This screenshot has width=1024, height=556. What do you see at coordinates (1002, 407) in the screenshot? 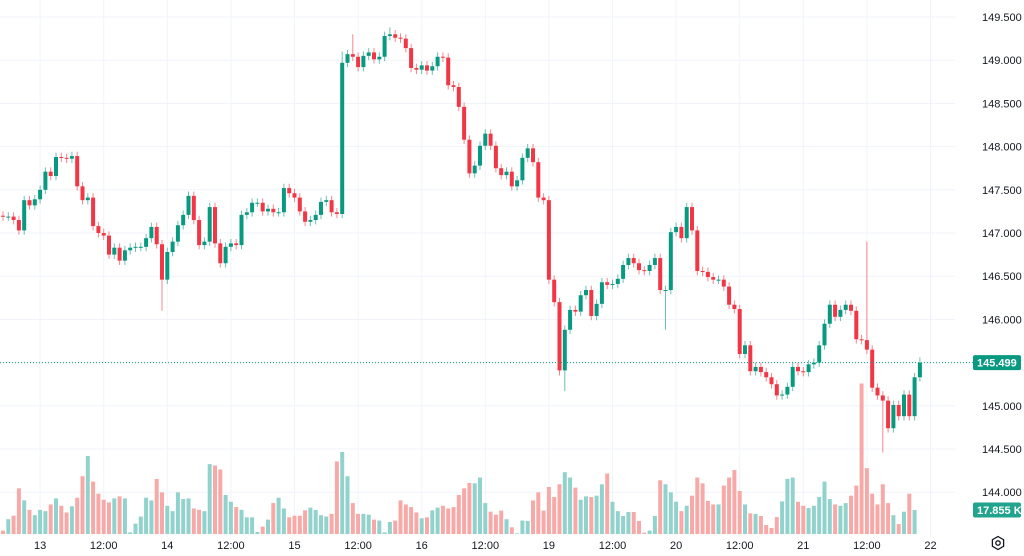
I see `y-tick-label: 145.000` at bounding box center [1002, 407].